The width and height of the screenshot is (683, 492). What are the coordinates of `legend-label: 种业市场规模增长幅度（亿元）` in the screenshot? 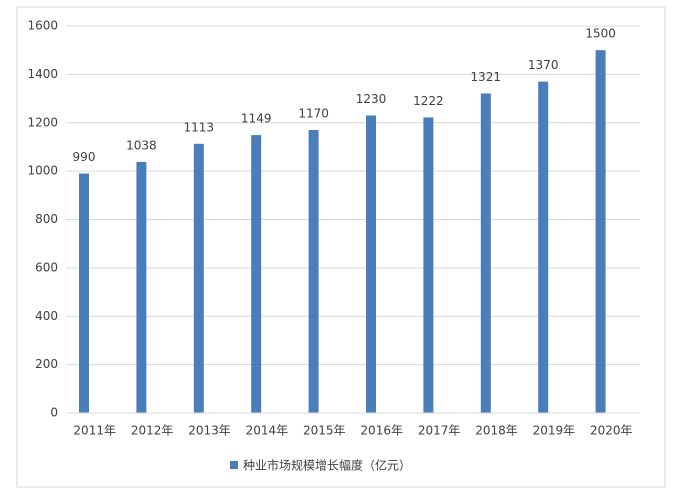 It's located at (327, 465).